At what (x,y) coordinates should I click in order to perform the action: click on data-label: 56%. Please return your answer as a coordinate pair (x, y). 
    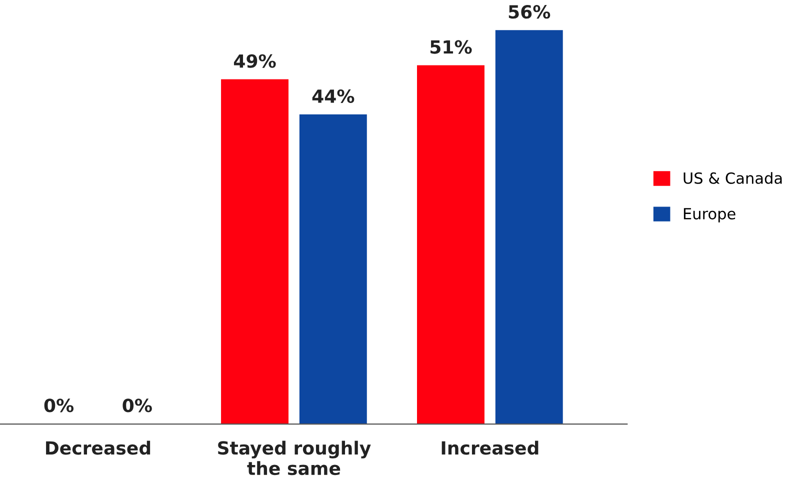
    Looking at the image, I should click on (529, 12).